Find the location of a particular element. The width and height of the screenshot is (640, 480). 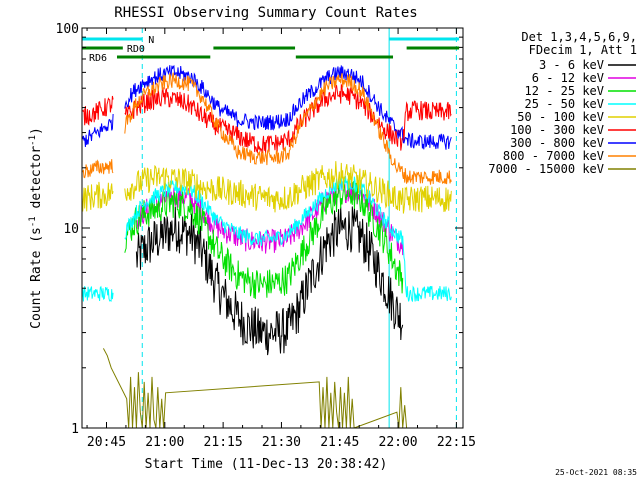

chart-title: RHESSI Observing Summary Count Rates is located at coordinates (265, 13).